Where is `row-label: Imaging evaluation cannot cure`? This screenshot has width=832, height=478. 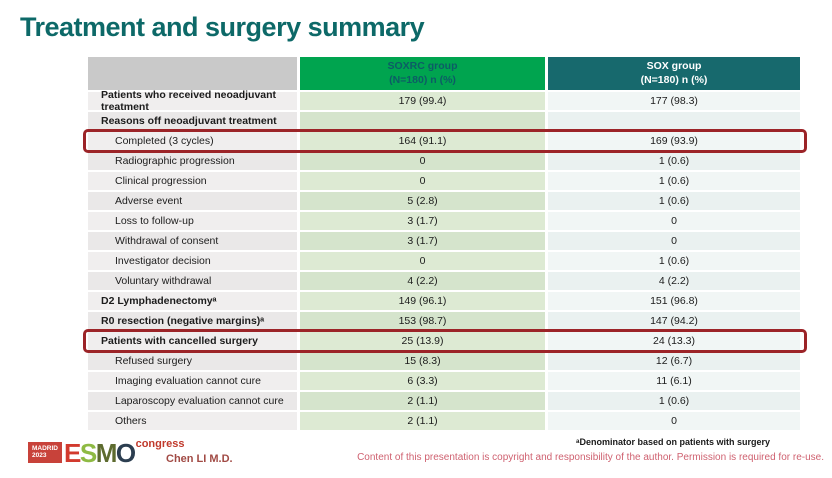
row-label: Imaging evaluation cannot cure is located at coordinates (194, 382).